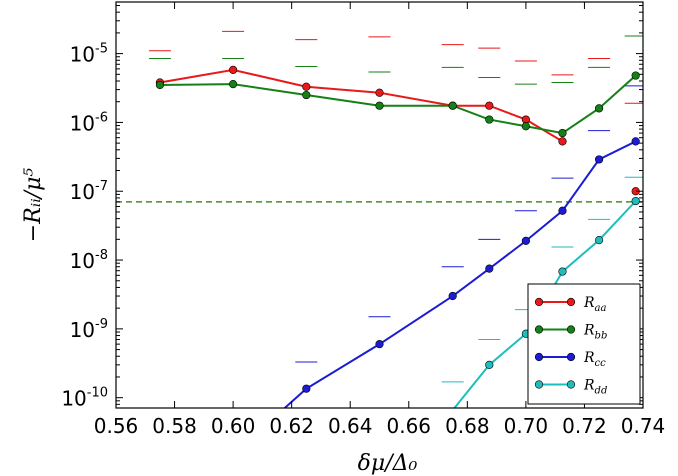 The height and width of the screenshot is (476, 678). What do you see at coordinates (584, 344) in the screenshot?
I see `legend: Raa Rbb Rcc Rdd` at bounding box center [584, 344].